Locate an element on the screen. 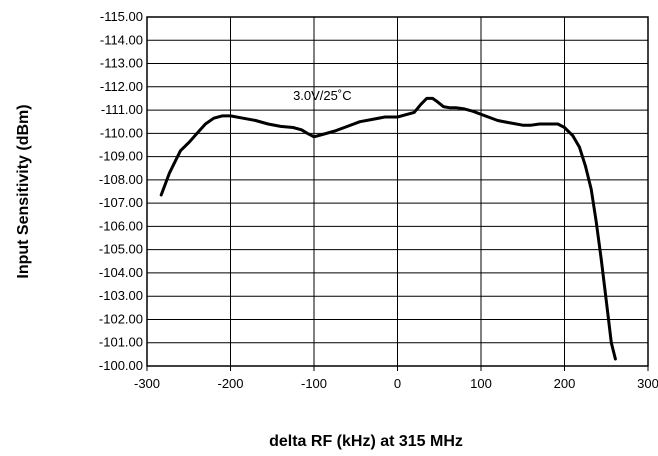 The height and width of the screenshot is (456, 658). x-tick-label: 100 is located at coordinates (481, 383).